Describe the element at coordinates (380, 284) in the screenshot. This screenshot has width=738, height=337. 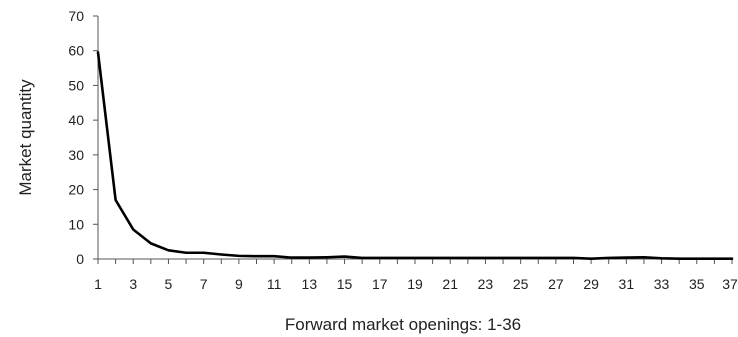
I see `x-tick-label: 17` at that location.